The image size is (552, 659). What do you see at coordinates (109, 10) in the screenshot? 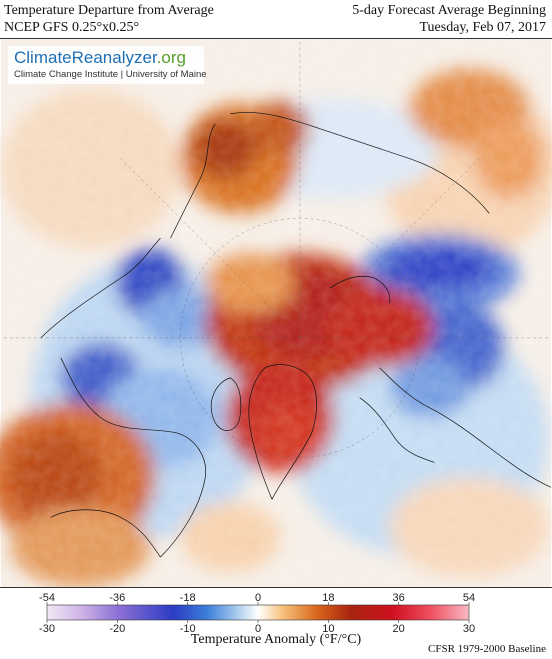
I see `map-title: Temperature Departure from Average` at bounding box center [109, 10].